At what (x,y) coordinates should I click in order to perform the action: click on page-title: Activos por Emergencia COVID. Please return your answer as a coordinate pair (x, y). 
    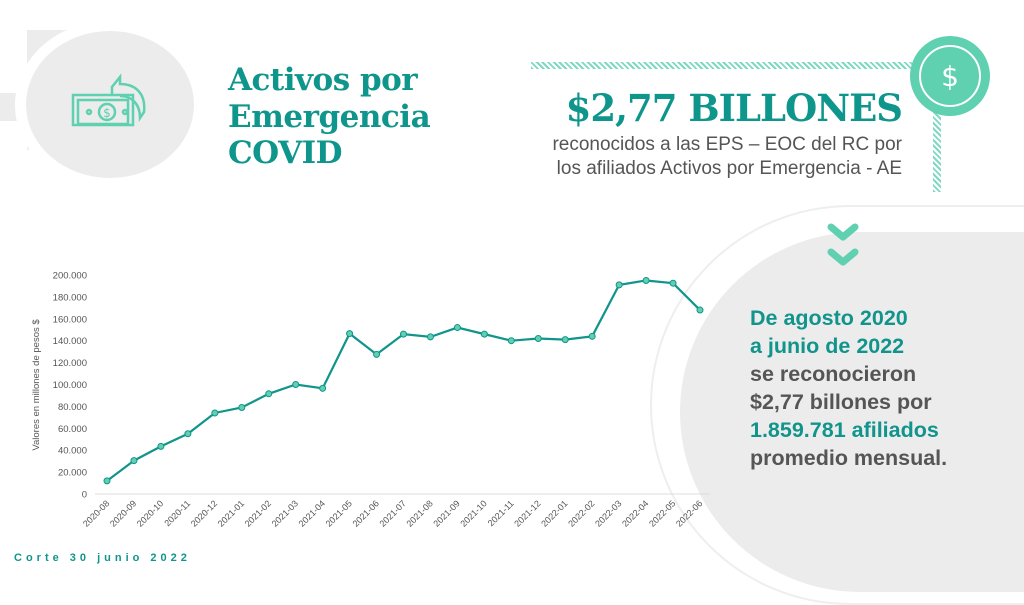
    Looking at the image, I should click on (329, 117).